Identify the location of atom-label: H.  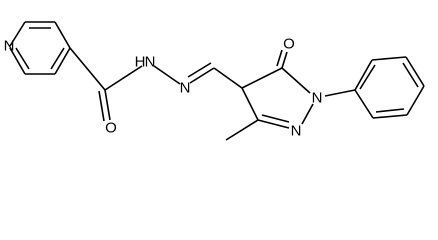
(140, 62).